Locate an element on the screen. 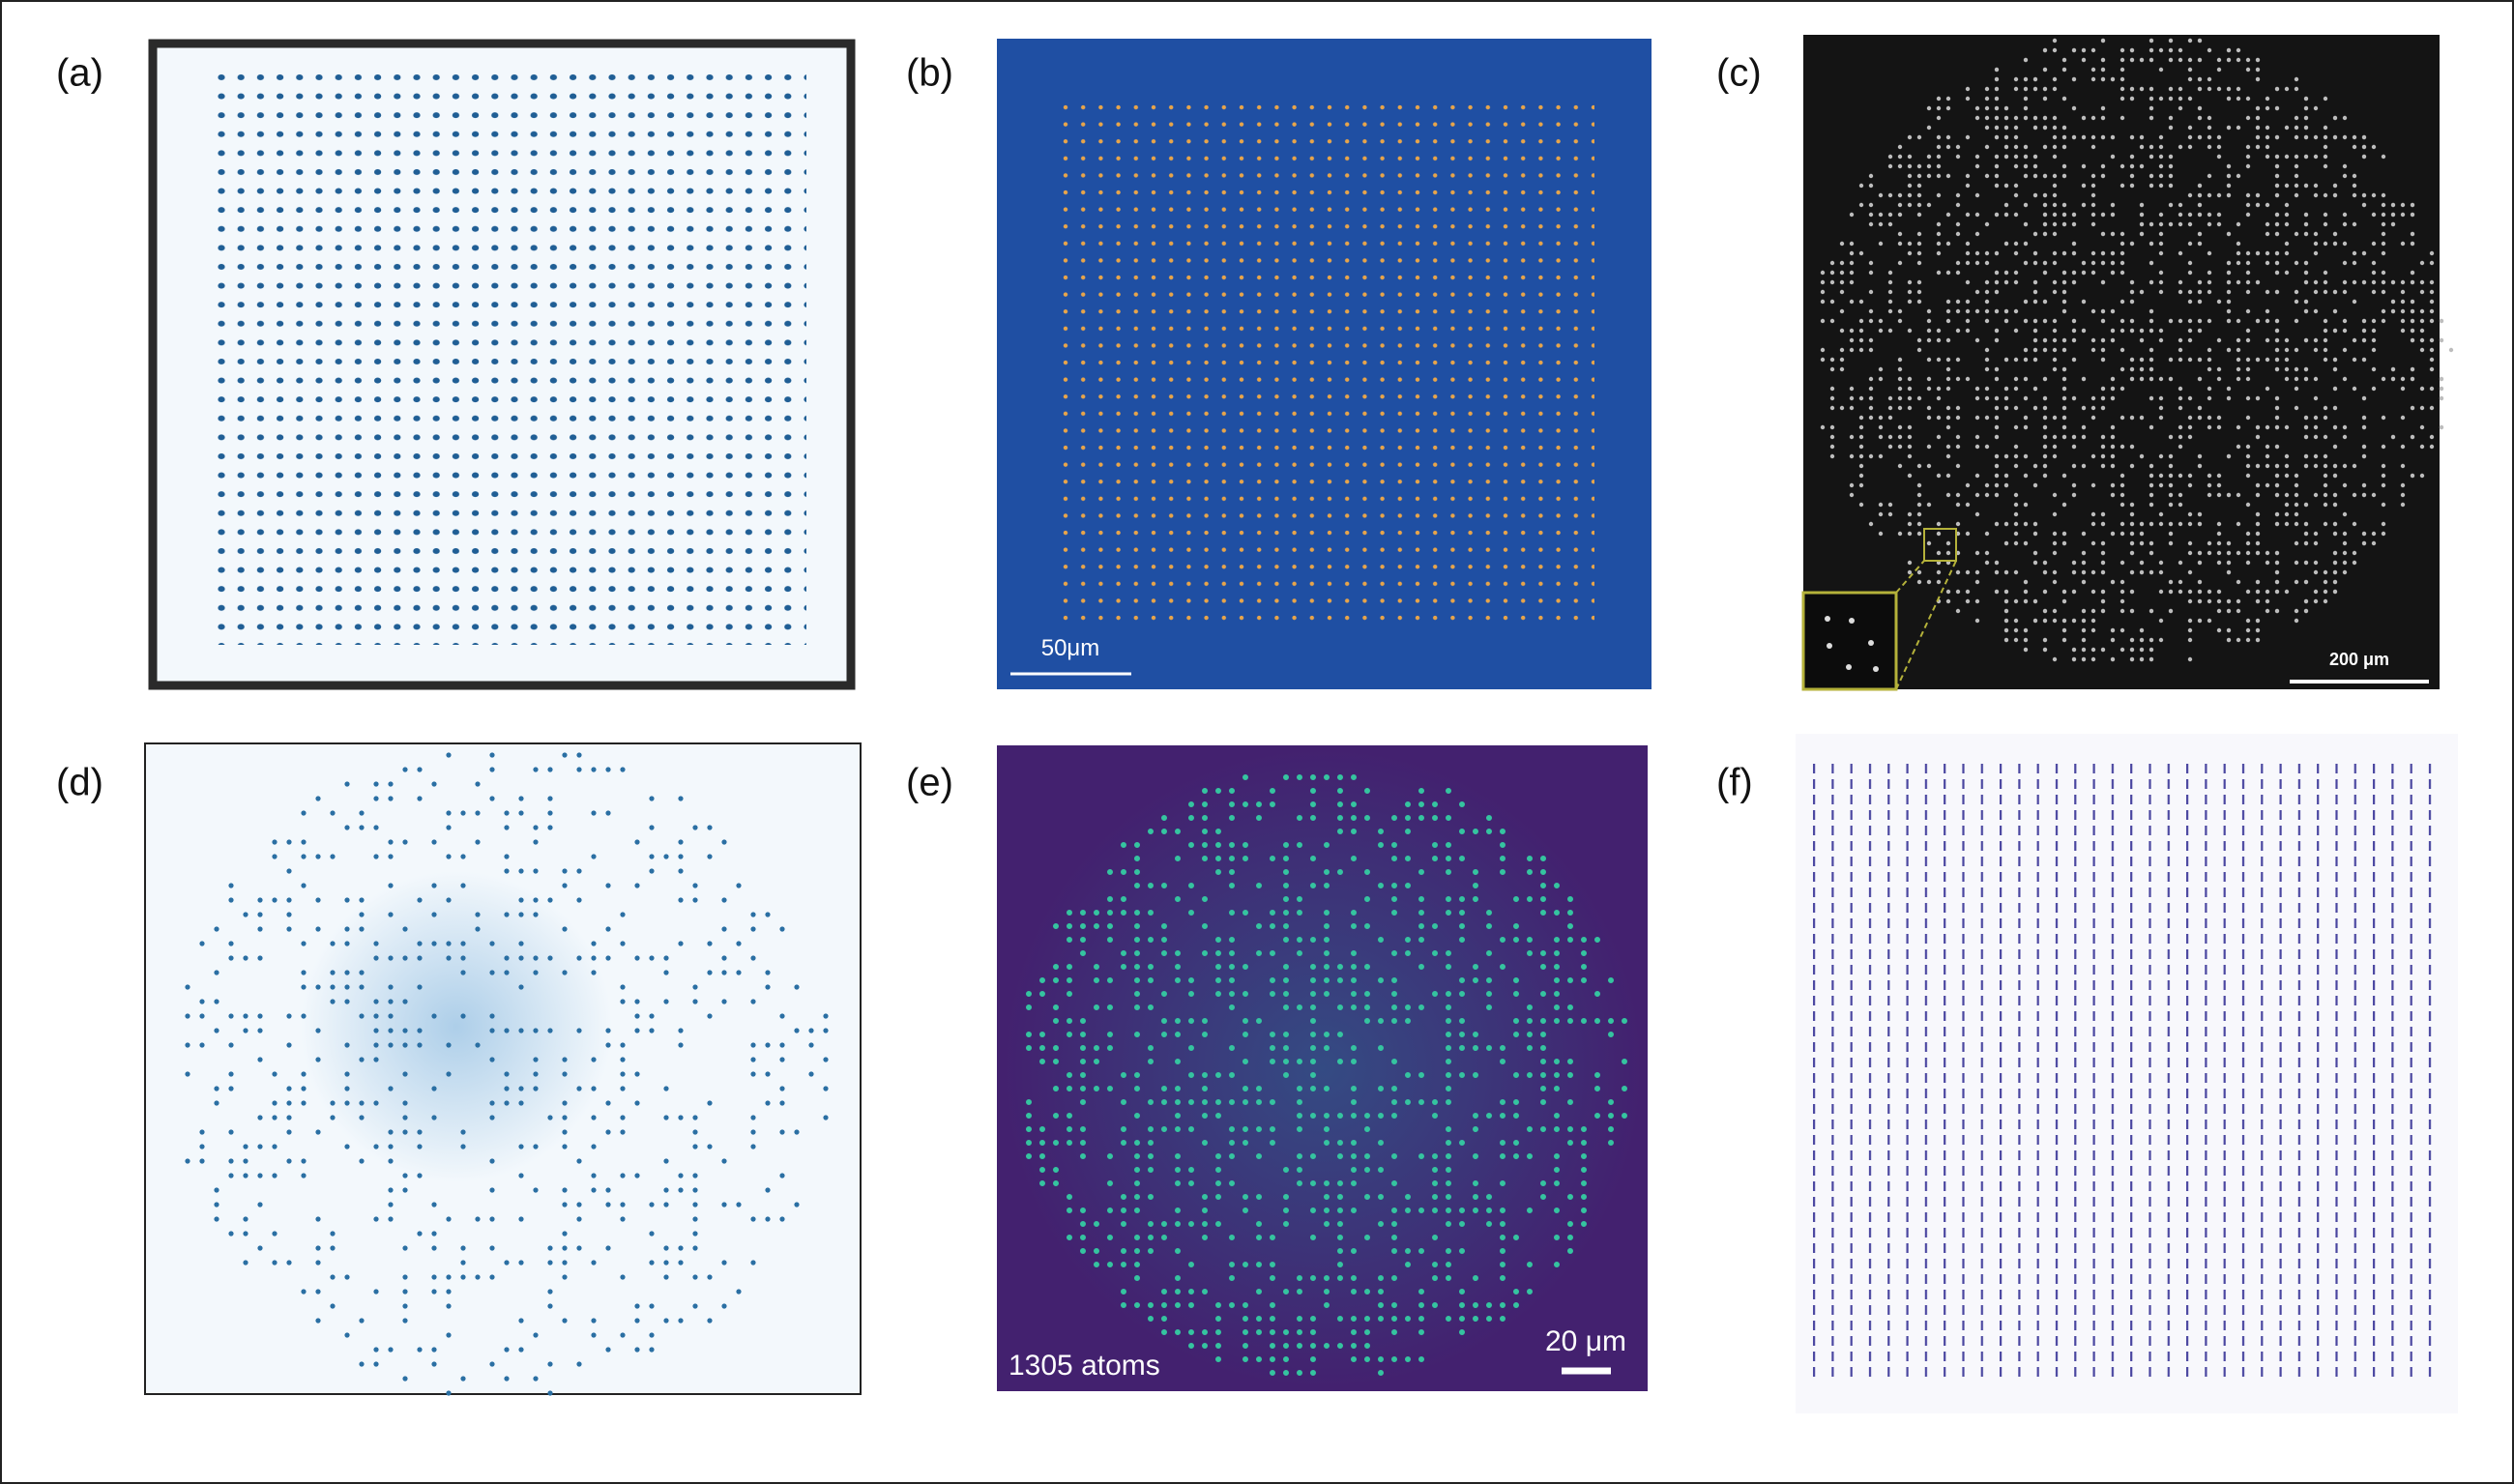  atom-count: 1305 atoms is located at coordinates (1084, 1366).